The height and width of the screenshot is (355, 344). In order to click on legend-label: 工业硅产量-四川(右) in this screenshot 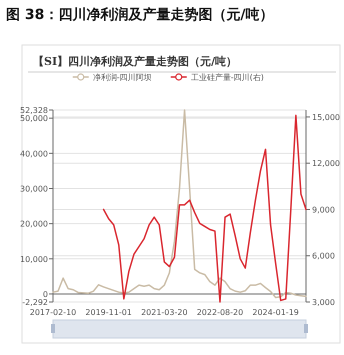, I will do `click(227, 77)`.